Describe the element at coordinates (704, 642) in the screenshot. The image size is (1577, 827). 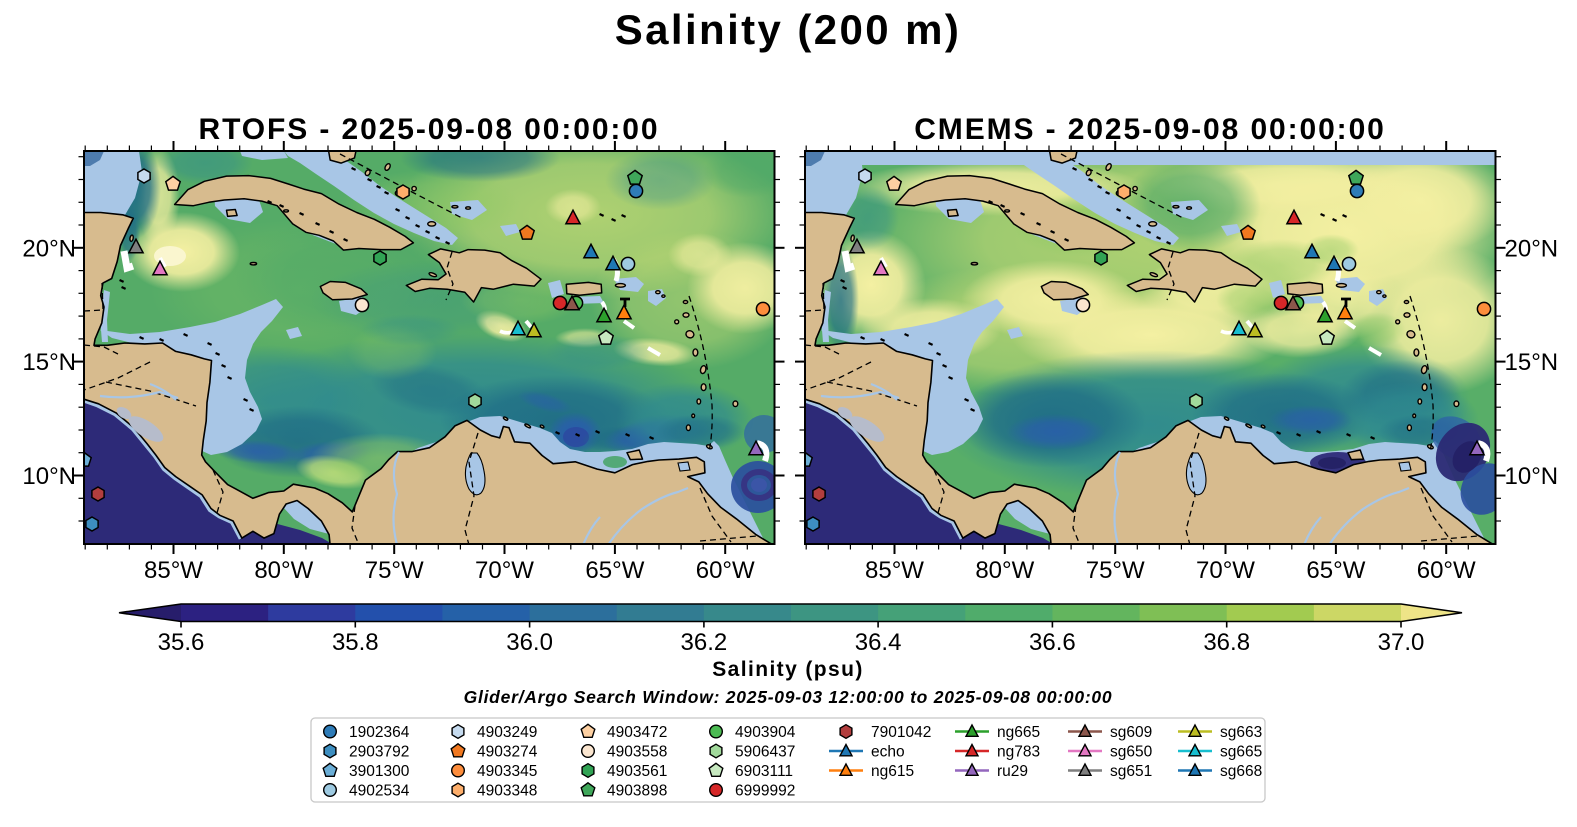
I see `svg-text: 36.2` at that location.